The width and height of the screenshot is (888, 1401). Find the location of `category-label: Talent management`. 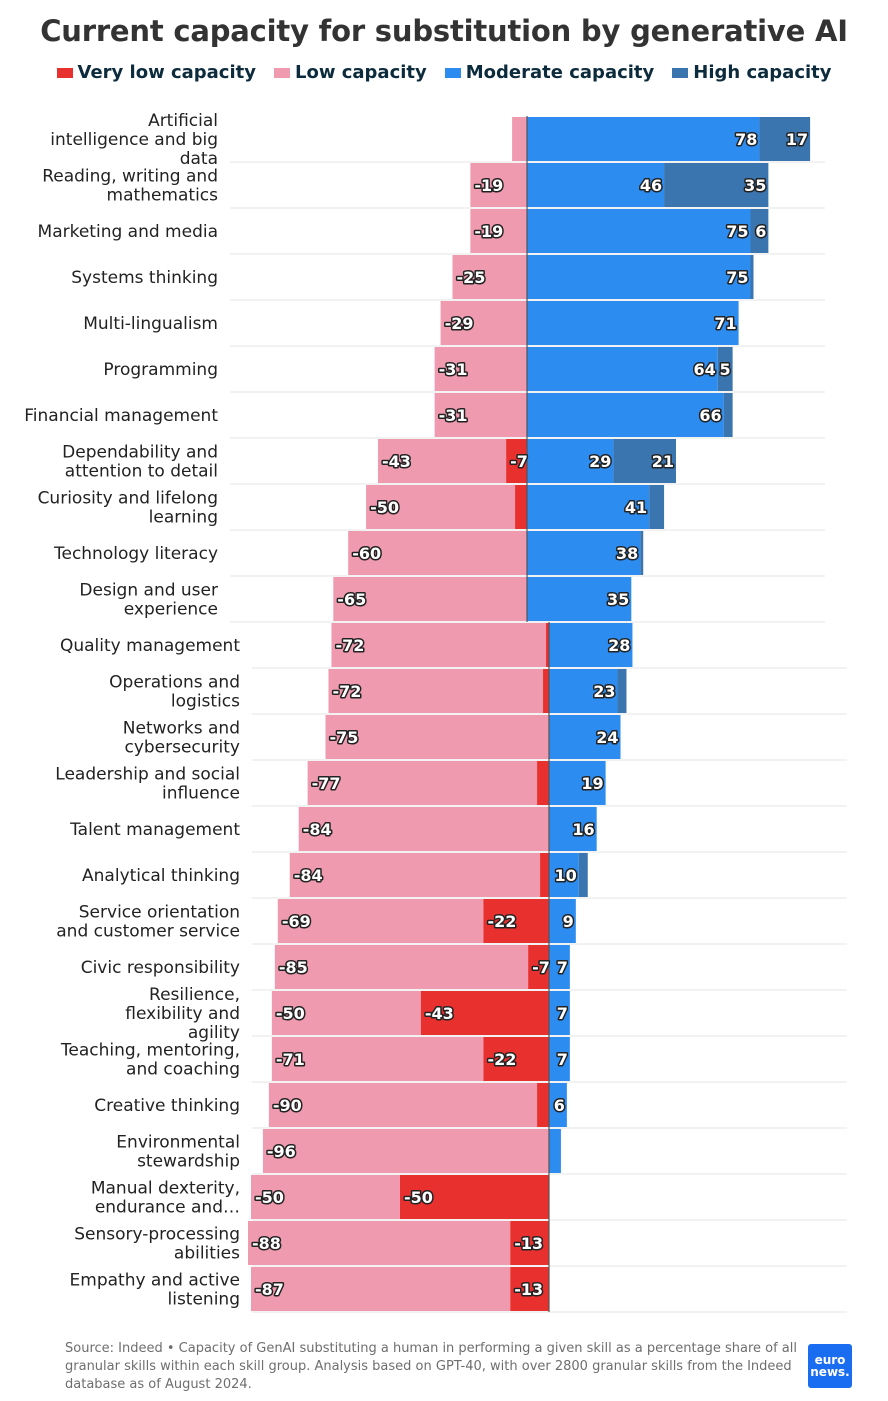

category-label: Talent management is located at coordinates (154, 830).